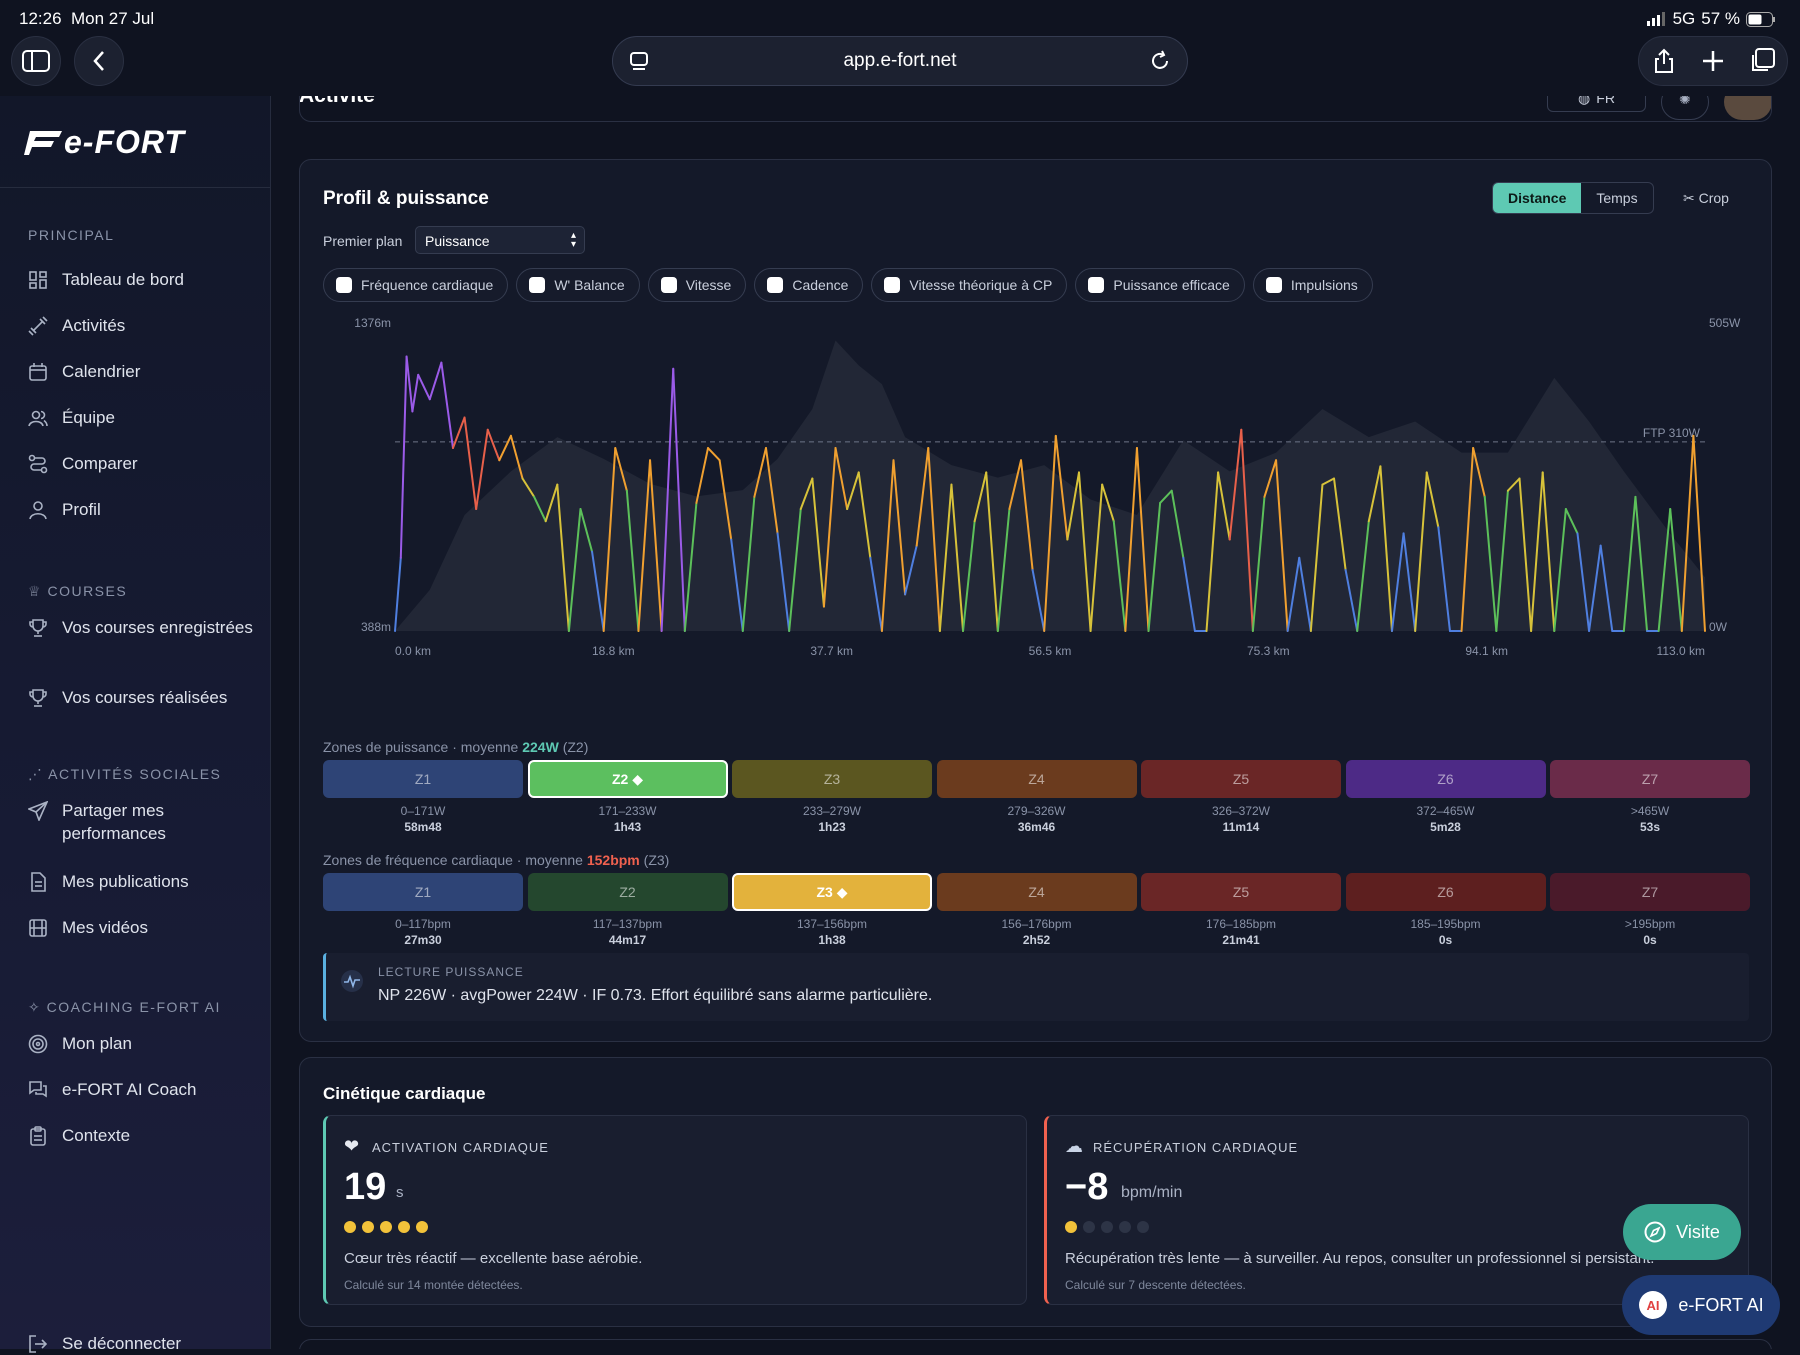 The height and width of the screenshot is (1355, 1800). Describe the element at coordinates (1596, 104) in the screenshot. I see `language-selector: ◍ FR` at that location.